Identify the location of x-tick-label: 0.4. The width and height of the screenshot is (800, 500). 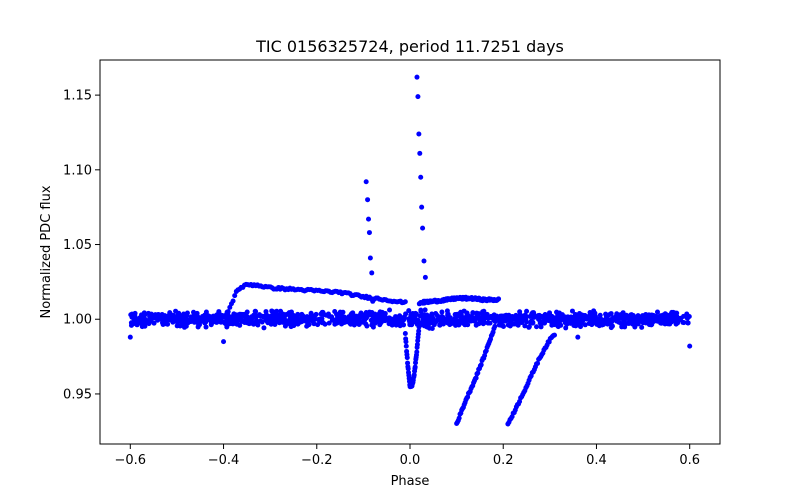
(596, 460).